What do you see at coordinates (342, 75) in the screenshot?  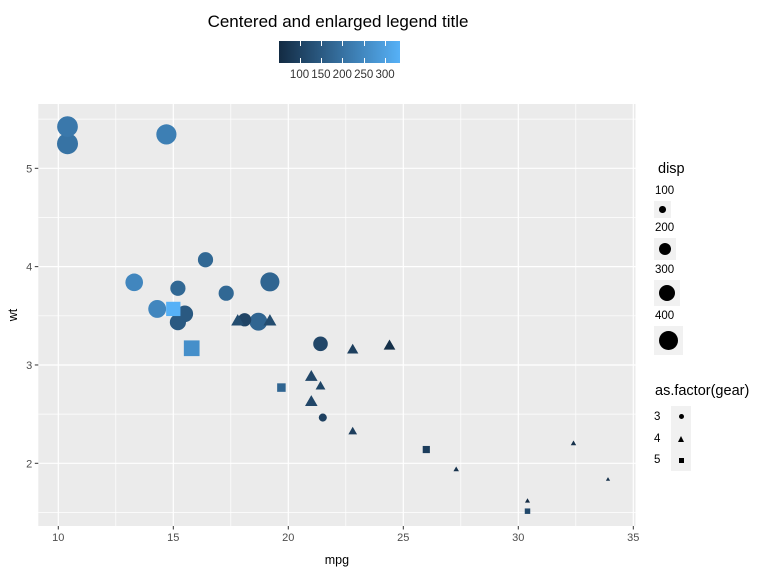 I see `colorbar-tick-label: 200` at bounding box center [342, 75].